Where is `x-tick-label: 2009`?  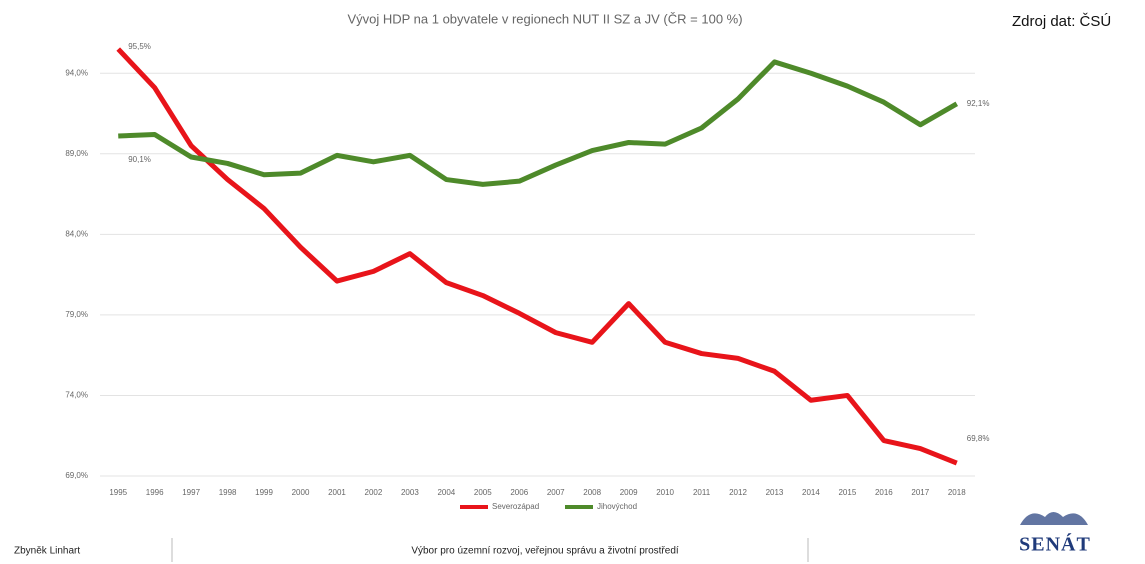
x-tick-label: 2009 is located at coordinates (629, 492).